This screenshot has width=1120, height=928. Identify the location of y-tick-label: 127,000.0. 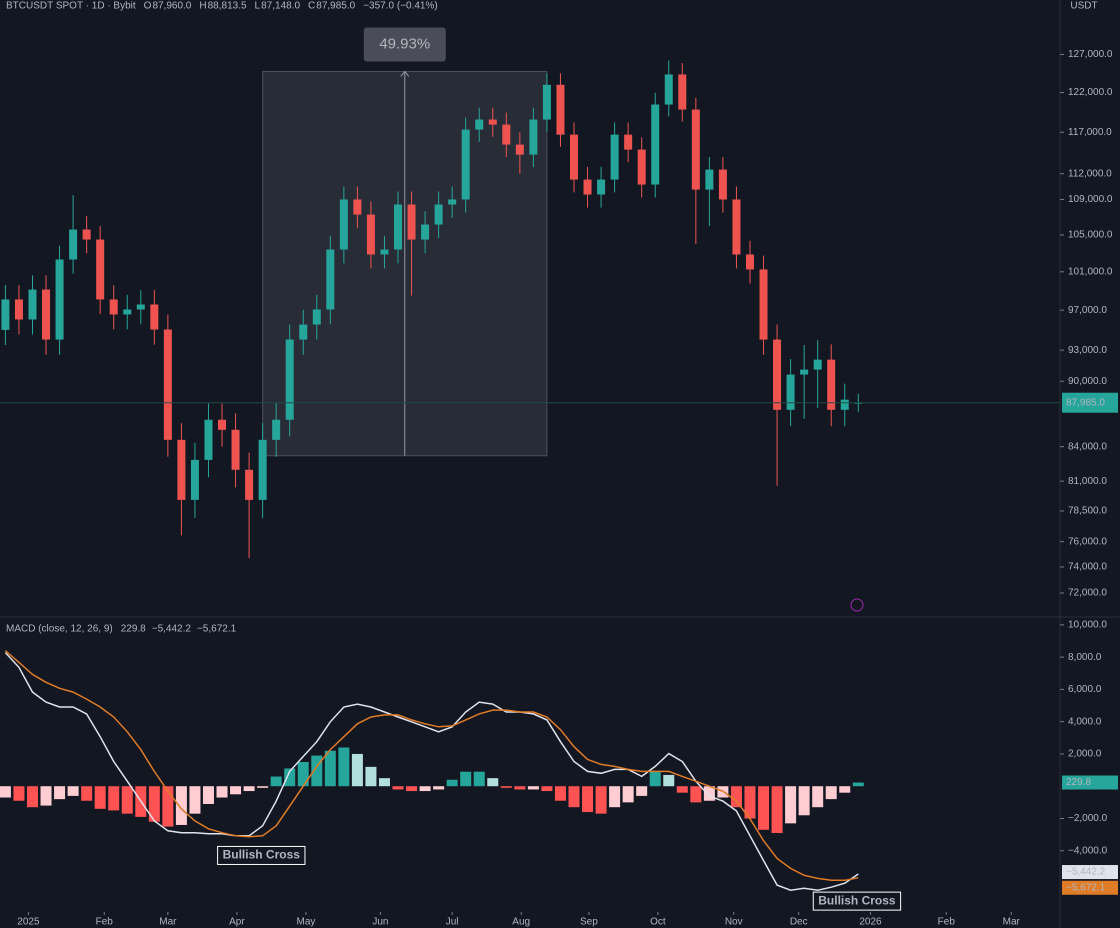
(1090, 54).